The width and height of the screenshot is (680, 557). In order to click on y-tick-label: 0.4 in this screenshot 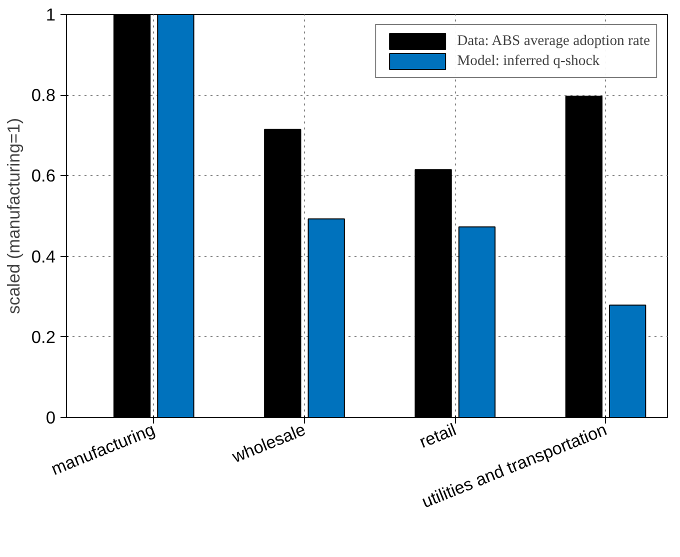, I will do `click(43, 256)`.